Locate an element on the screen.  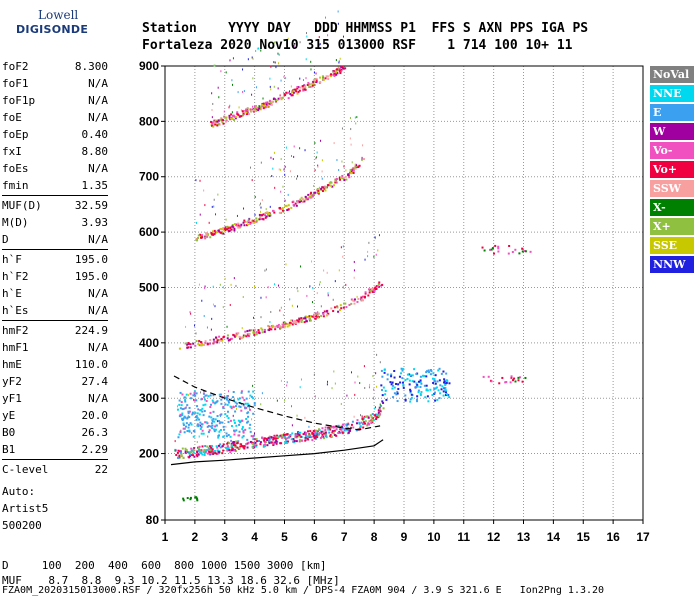
param-label: C-level is located at coordinates (25, 469).